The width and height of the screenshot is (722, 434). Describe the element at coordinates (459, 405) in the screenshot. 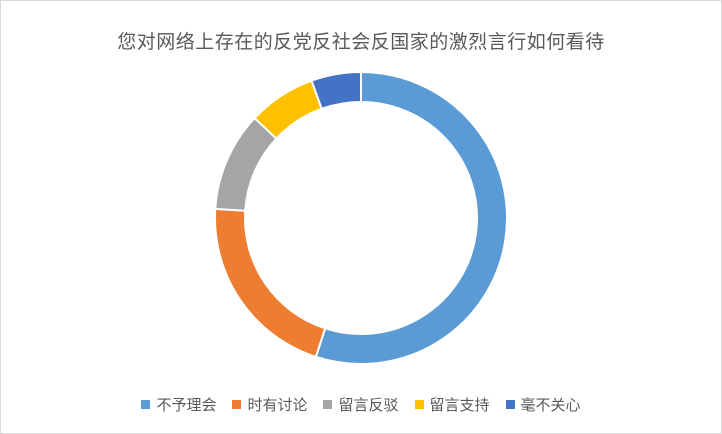

I see `legend-label: 留言支持` at that location.